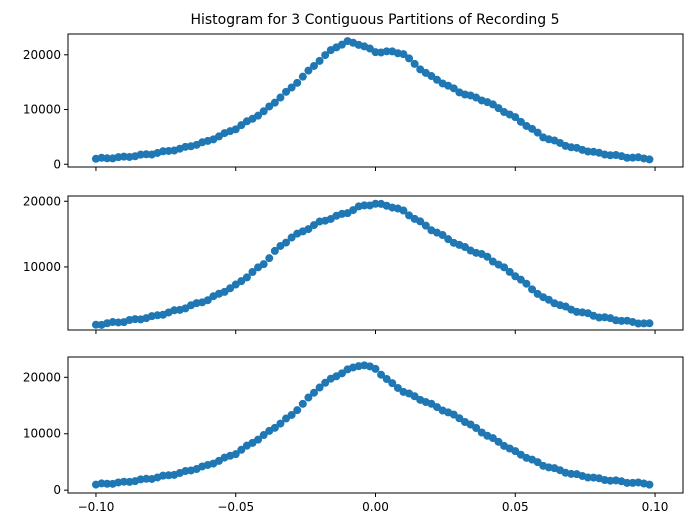  I want to click on y-tick-label: 0, so click(57, 490).